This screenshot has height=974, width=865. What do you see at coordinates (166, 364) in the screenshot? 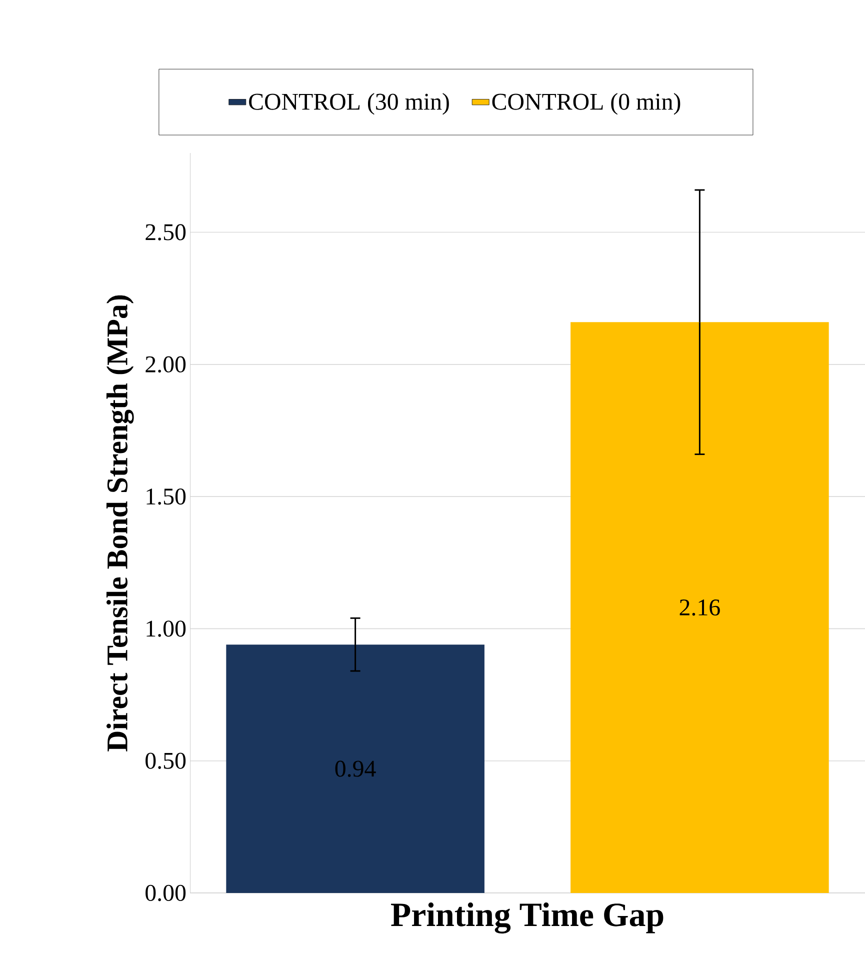
I see `y-tick-label: 2.00` at bounding box center [166, 364].